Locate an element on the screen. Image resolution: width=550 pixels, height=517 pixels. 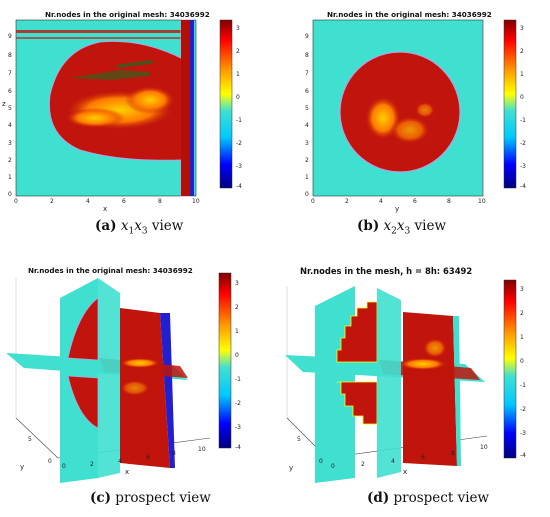
panel-b-plot is located at coordinates (414, 108).